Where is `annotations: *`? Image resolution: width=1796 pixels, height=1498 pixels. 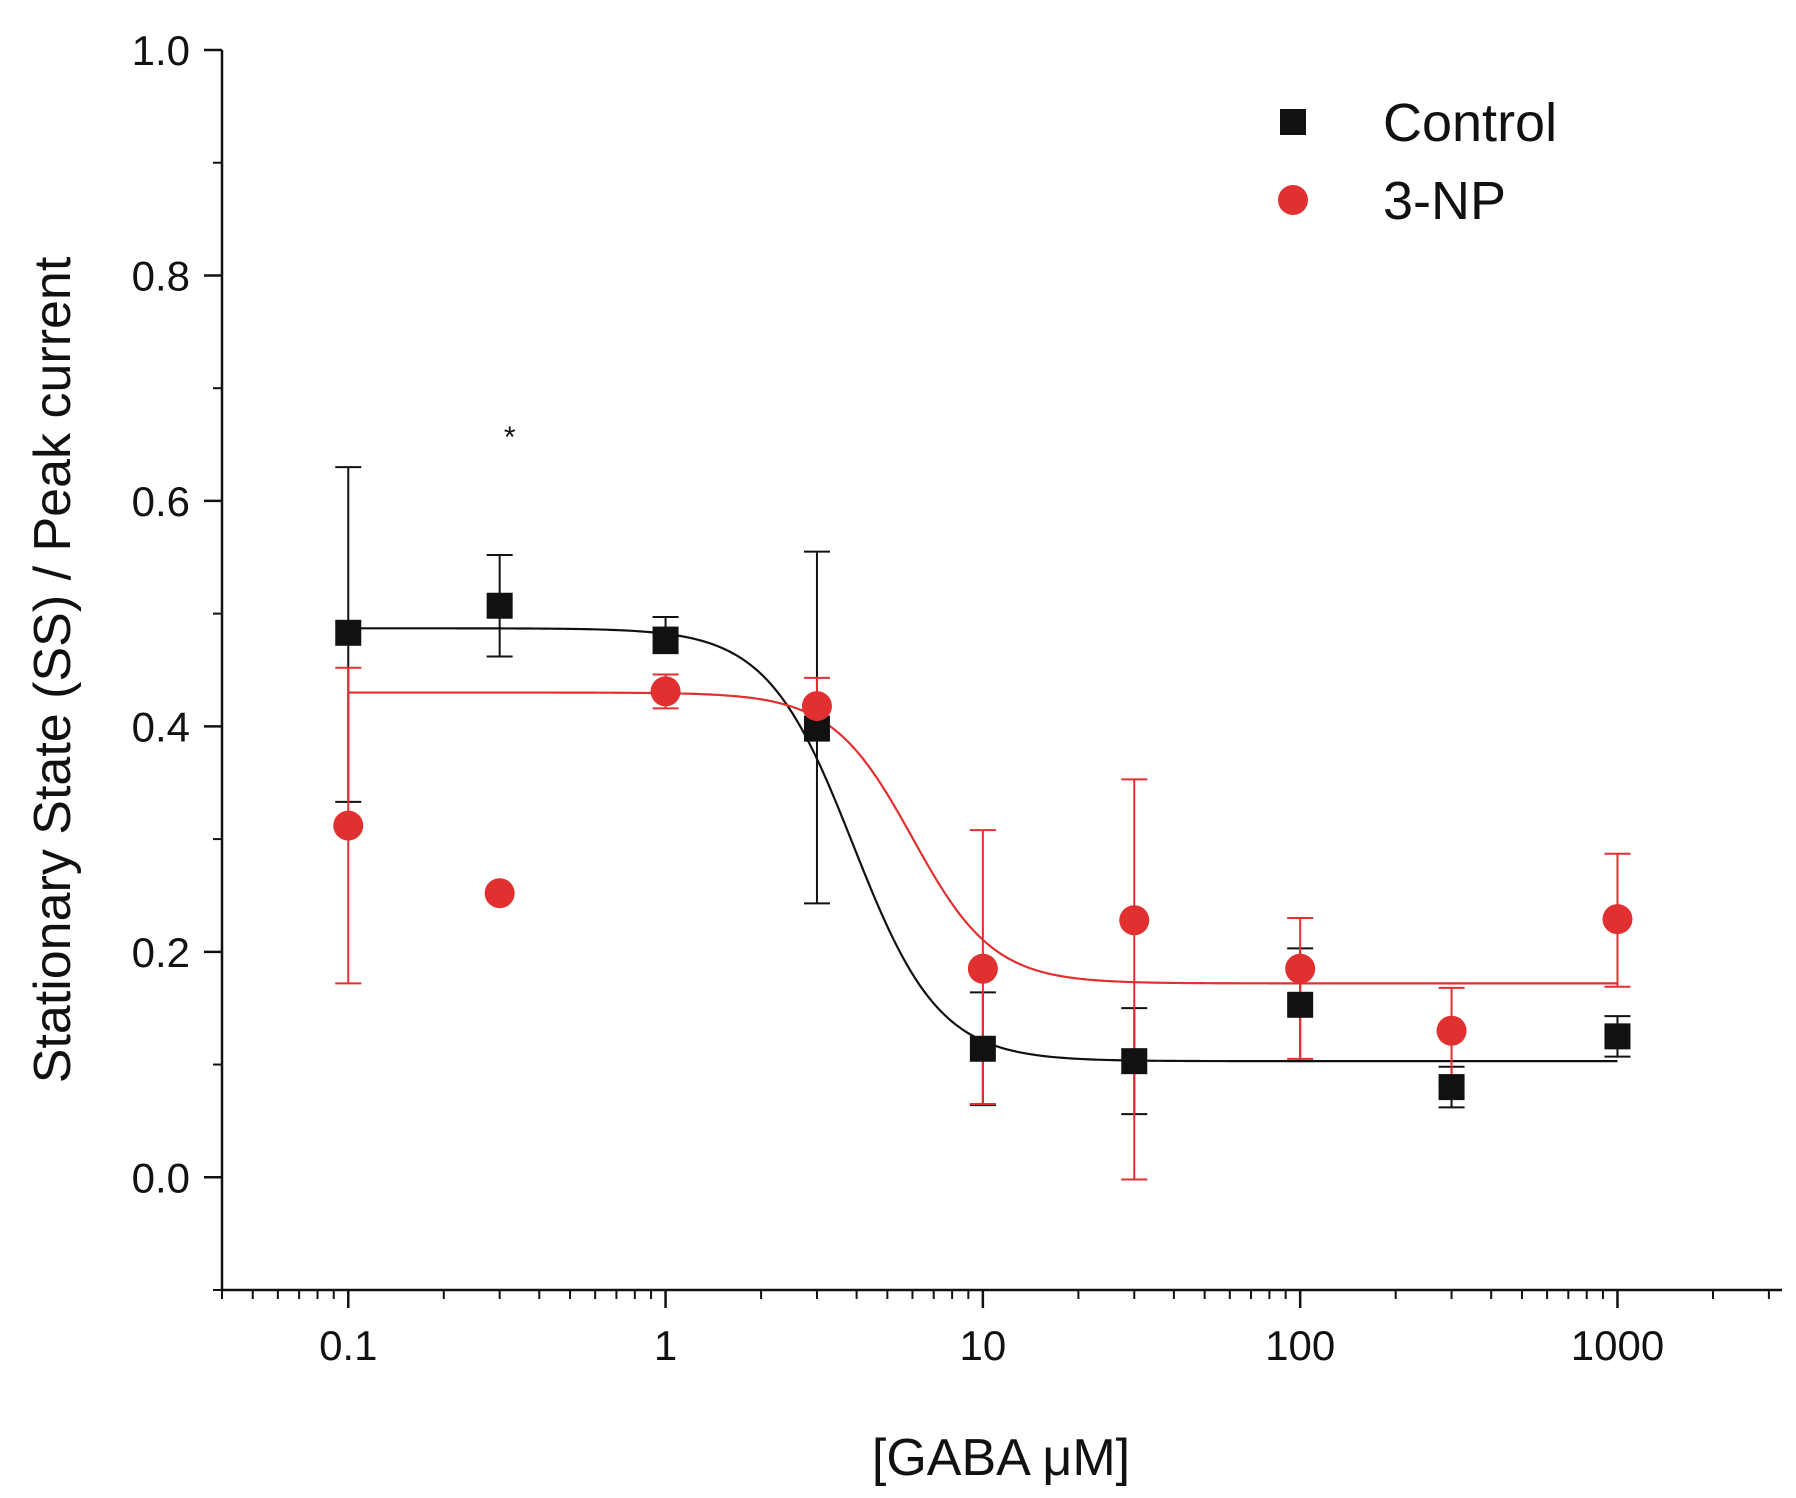 annotations: * is located at coordinates (510, 437).